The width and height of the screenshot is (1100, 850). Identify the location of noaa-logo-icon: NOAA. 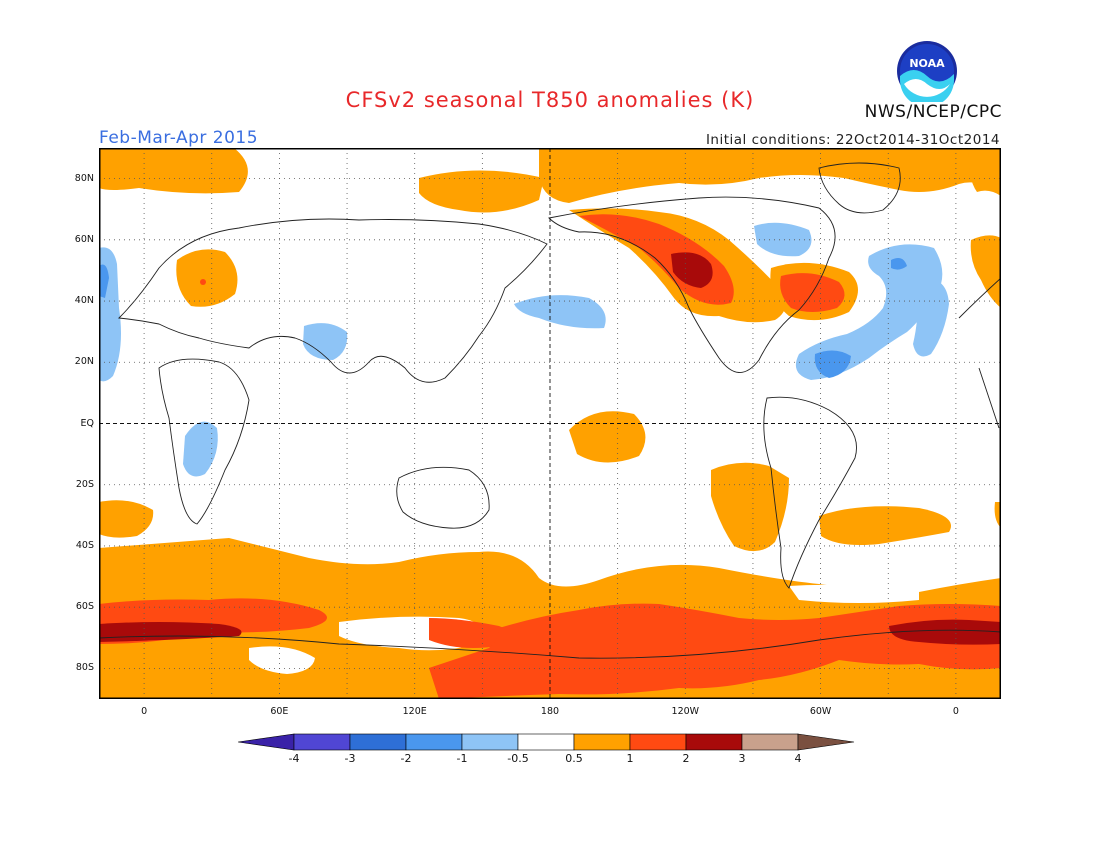
(927, 71).